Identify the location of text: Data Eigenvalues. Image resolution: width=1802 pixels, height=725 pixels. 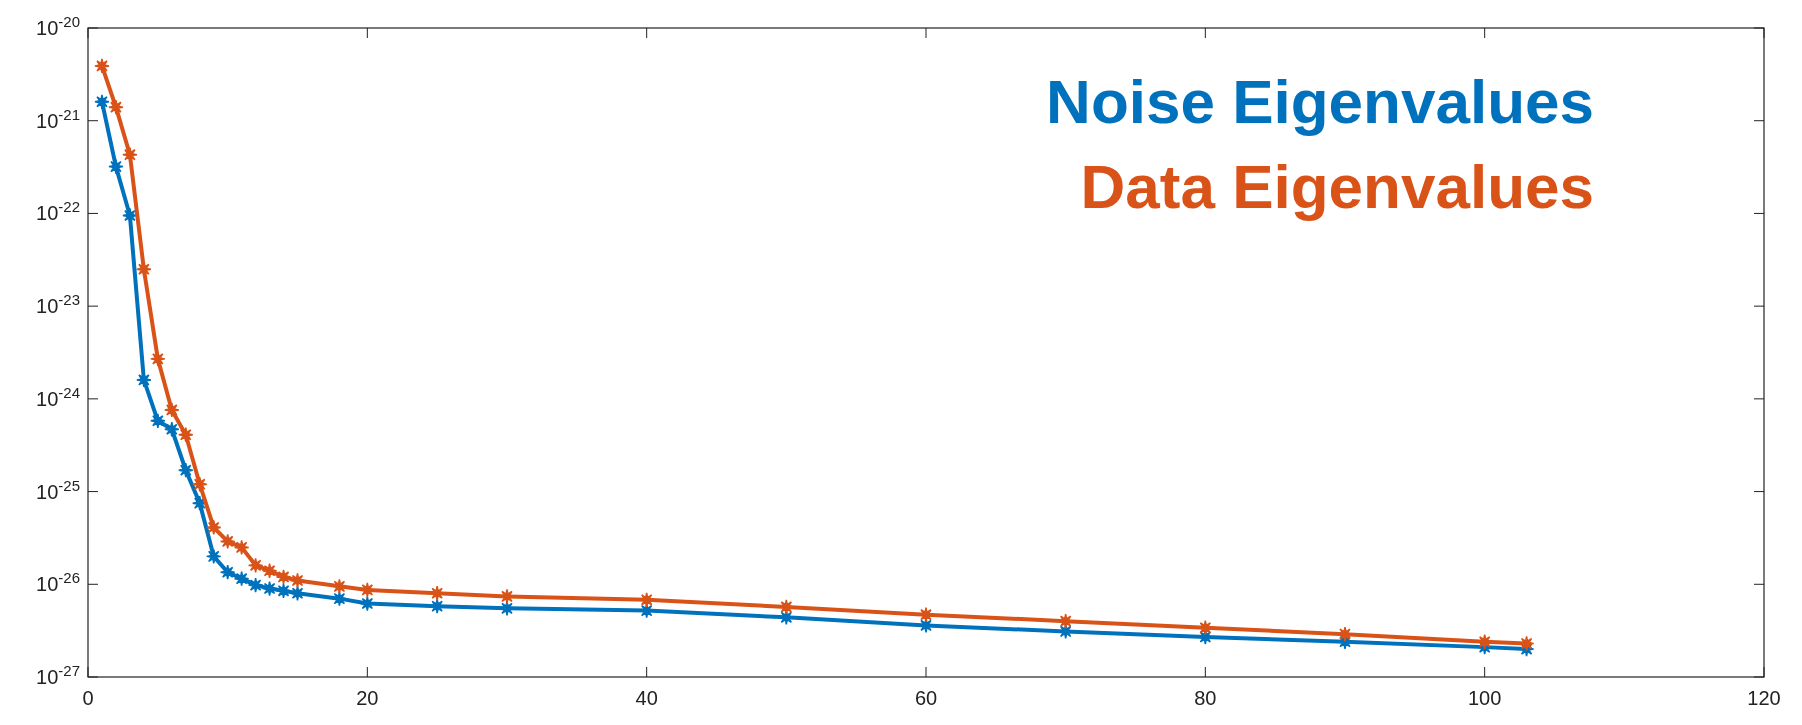
(1337, 186).